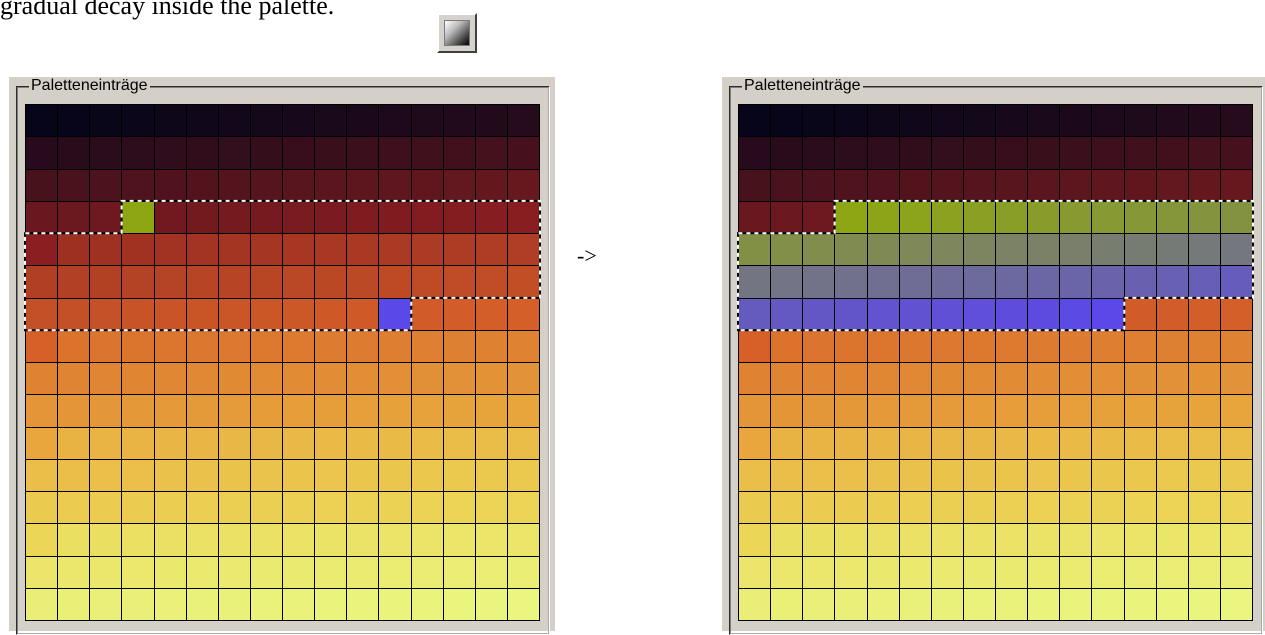 The width and height of the screenshot is (1265, 635). What do you see at coordinates (457, 33) in the screenshot?
I see `gradient-button` at bounding box center [457, 33].